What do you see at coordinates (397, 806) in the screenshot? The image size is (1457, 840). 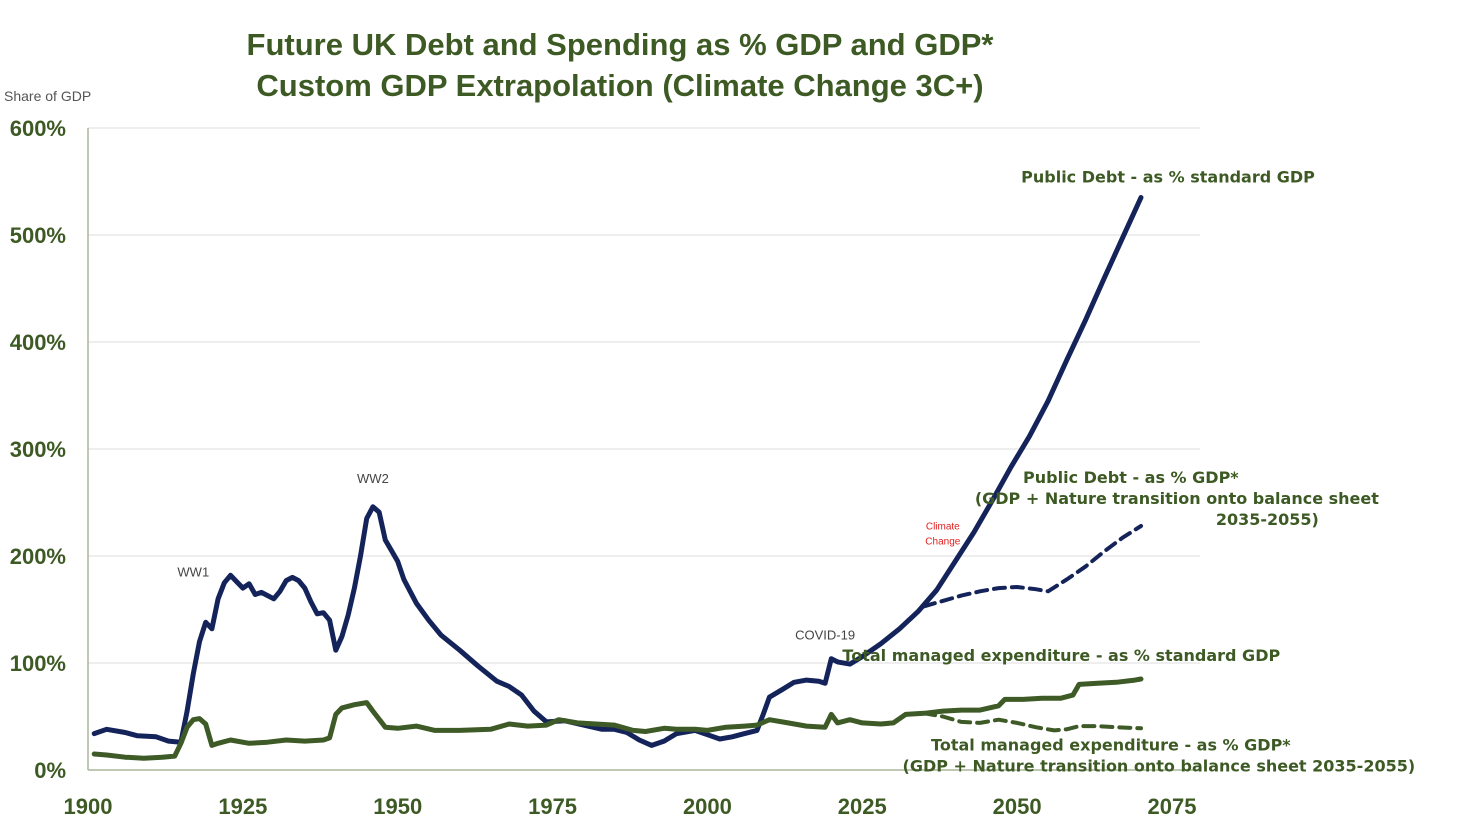 I see `x-tick-label: 1950` at bounding box center [397, 806].